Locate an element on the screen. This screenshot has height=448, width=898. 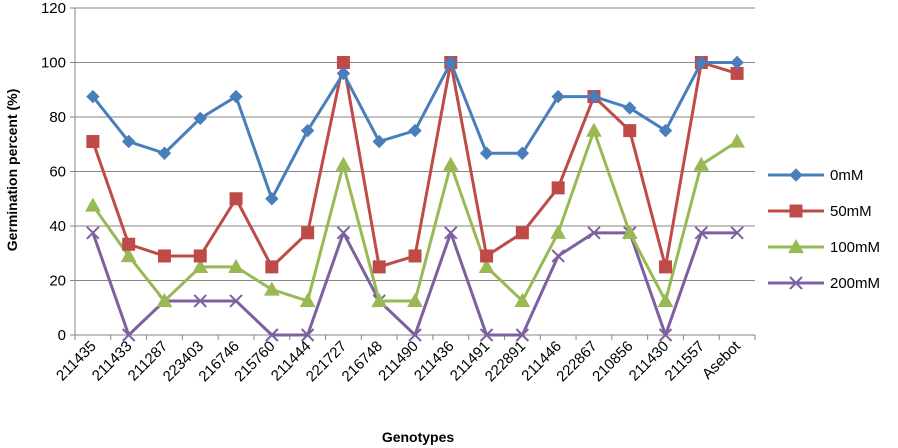
legend-item-100mM: 100mM is located at coordinates (824, 247).